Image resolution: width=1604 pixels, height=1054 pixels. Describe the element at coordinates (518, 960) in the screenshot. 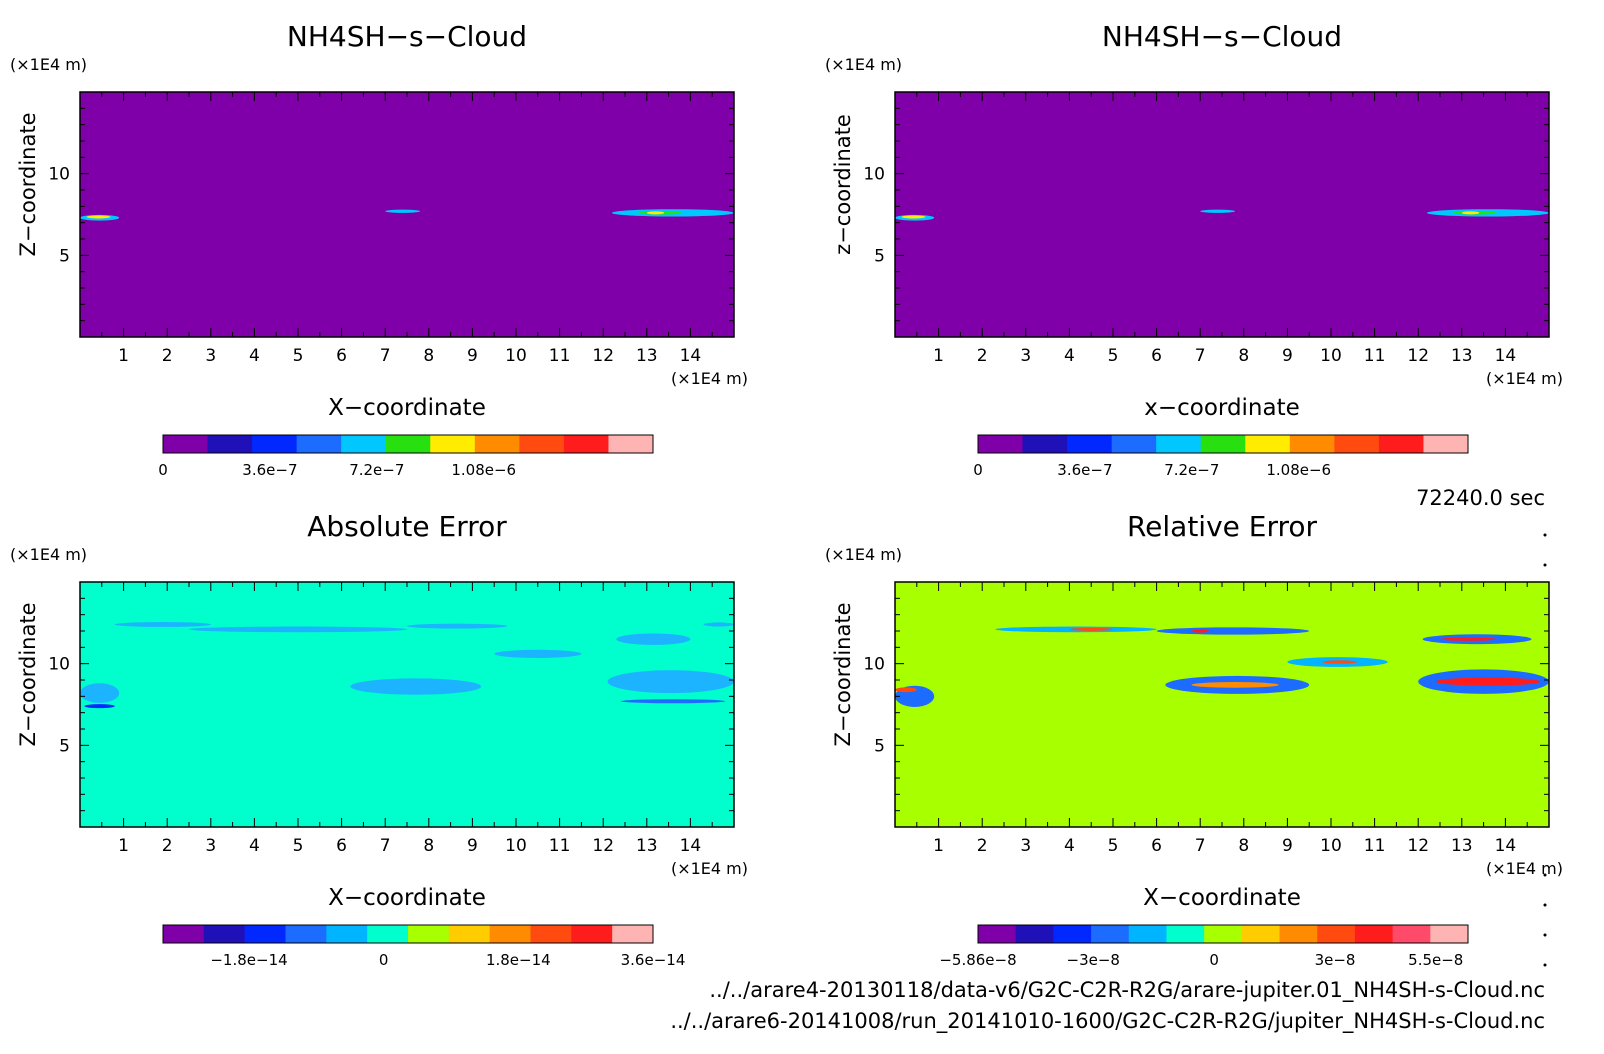

I see `colorbar-label: 1.8e−14` at that location.